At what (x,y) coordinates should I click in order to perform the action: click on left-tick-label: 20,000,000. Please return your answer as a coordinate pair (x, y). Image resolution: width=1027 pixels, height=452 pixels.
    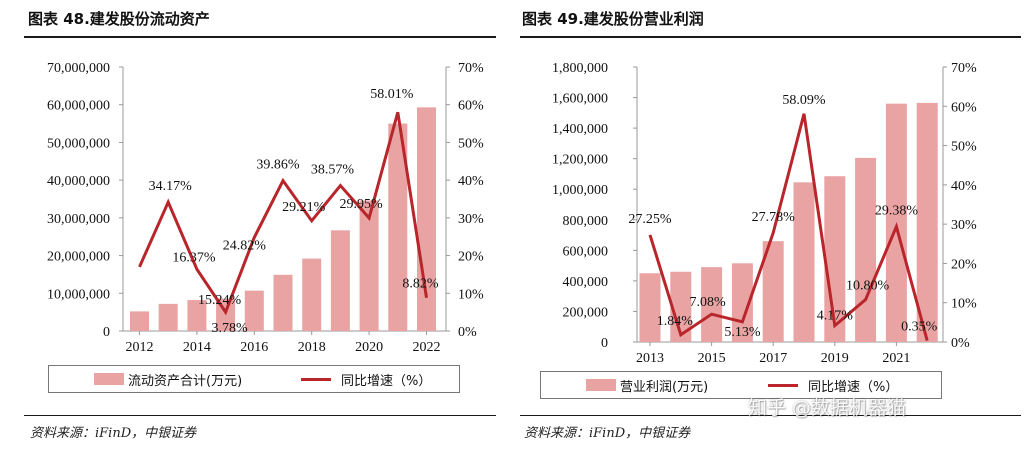
    Looking at the image, I should click on (78, 257).